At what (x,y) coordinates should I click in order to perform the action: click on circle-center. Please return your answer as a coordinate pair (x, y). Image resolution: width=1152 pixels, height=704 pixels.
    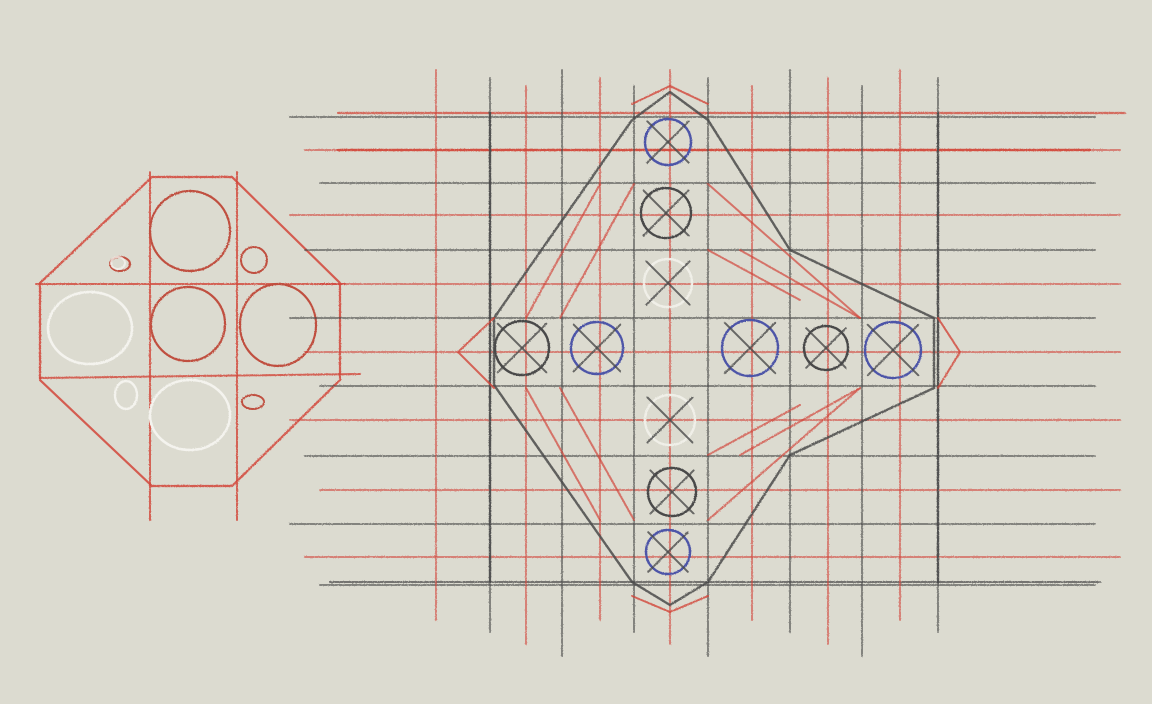
    Looking at the image, I should click on (188, 324).